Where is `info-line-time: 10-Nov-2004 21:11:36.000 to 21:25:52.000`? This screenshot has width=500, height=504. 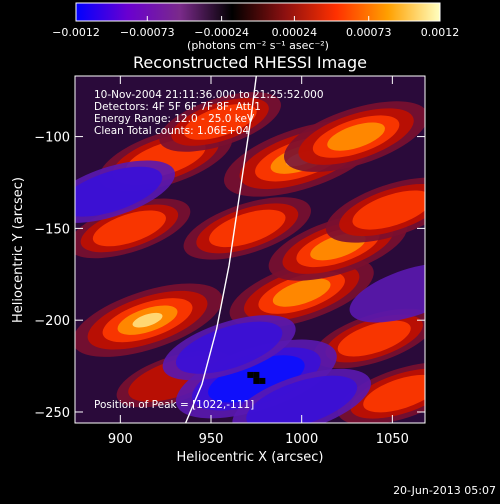
info-line-time: 10-Nov-2004 21:11:36.000 to 21:25:52.000 is located at coordinates (209, 95).